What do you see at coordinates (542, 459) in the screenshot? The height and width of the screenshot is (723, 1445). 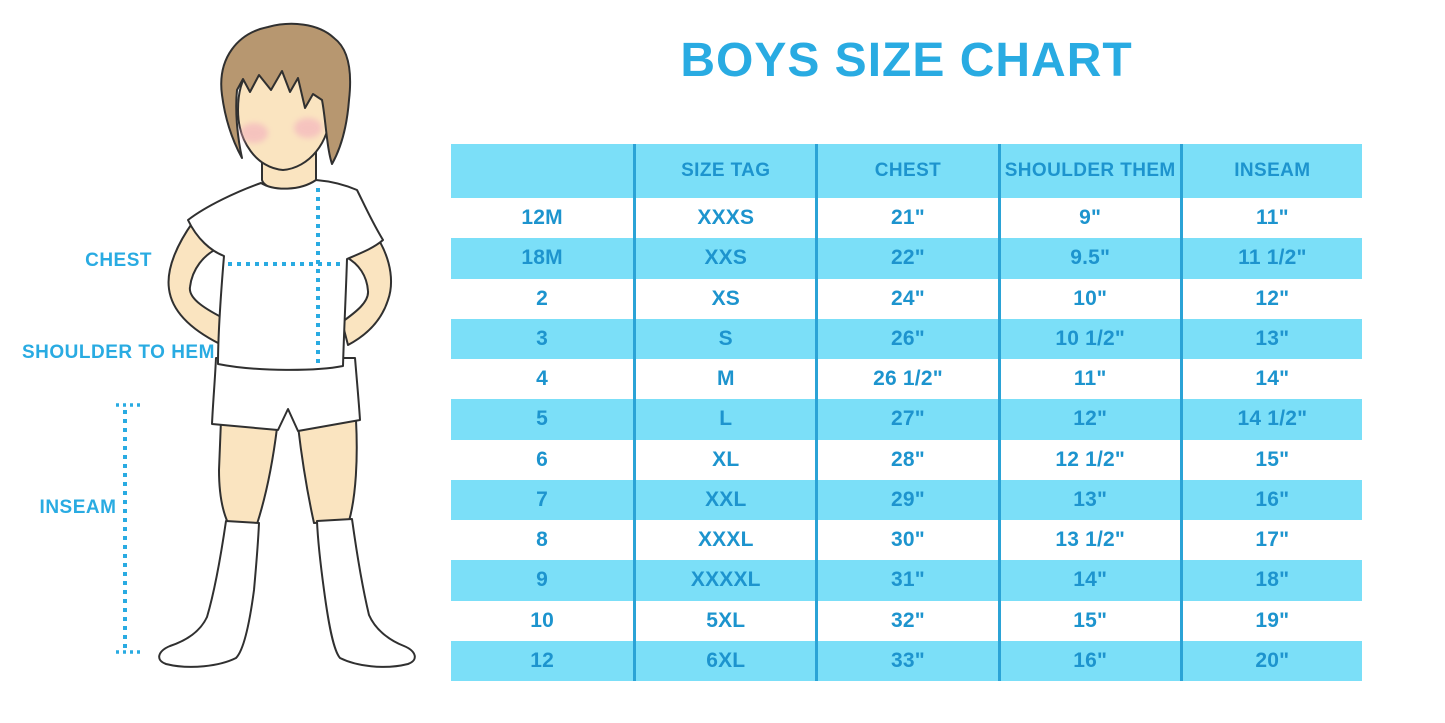 I see `size-cell: 6` at bounding box center [542, 459].